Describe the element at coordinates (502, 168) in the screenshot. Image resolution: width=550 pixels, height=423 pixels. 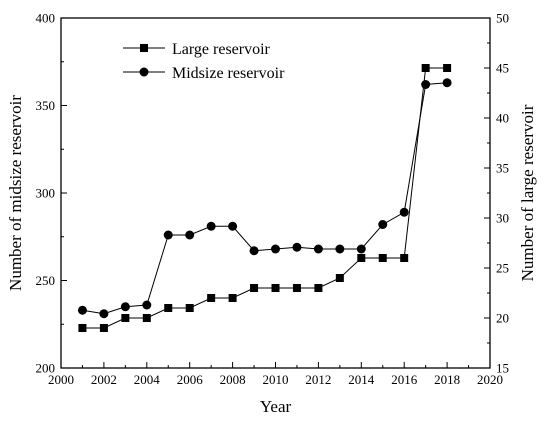
I see `right-y-tick-label: 35` at that location.